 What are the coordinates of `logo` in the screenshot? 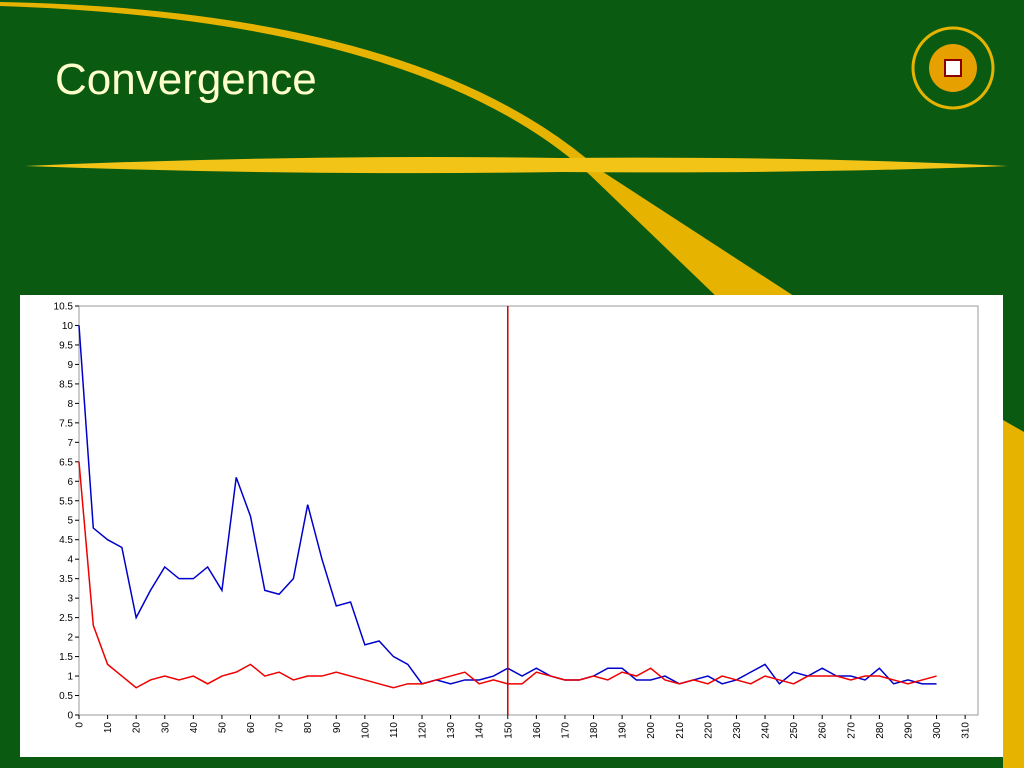 It's located at (953, 68).